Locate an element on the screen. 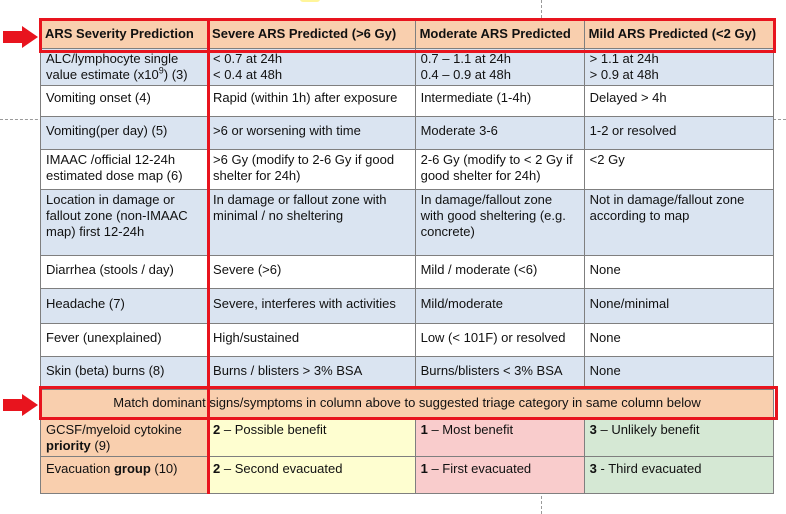 Image resolution: width=786 pixels, height=514 pixels. row-label-line: (9) is located at coordinates (100, 445).